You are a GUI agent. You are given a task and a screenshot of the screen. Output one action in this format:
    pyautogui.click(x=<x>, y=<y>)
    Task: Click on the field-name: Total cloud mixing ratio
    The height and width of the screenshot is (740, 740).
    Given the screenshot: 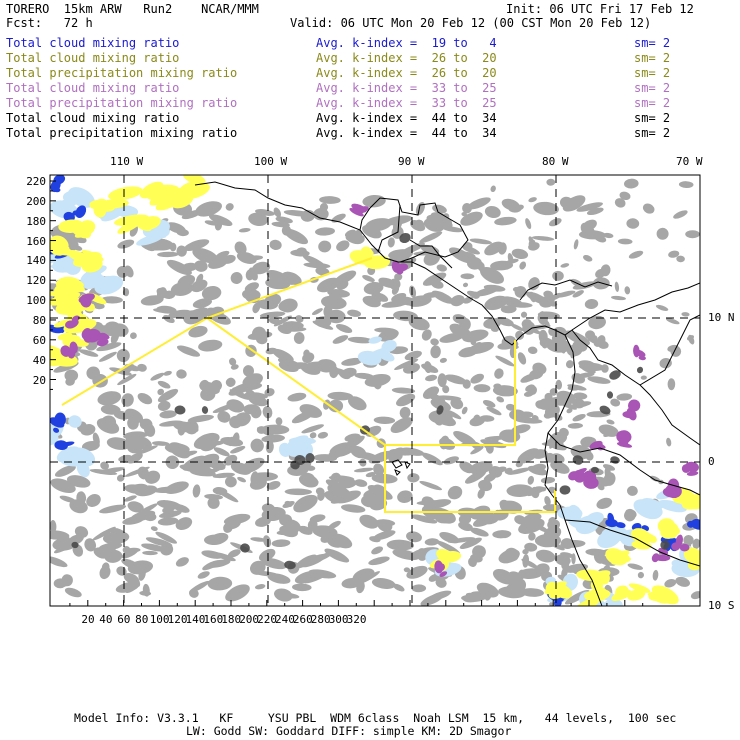 What is the action you would take?
    pyautogui.click(x=93, y=43)
    